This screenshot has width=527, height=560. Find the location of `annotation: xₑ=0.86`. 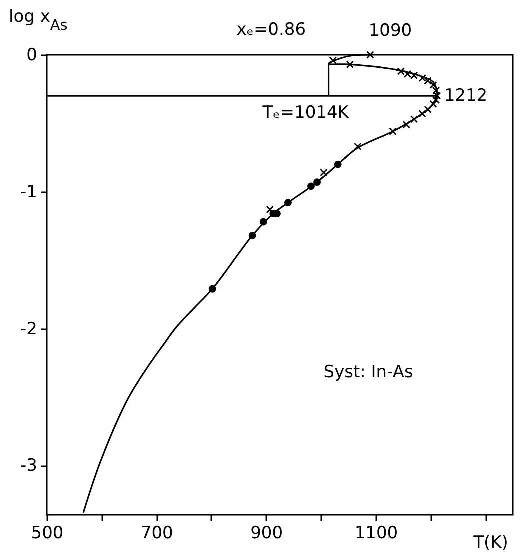

annotation: xₑ=0.86 is located at coordinates (271, 30).